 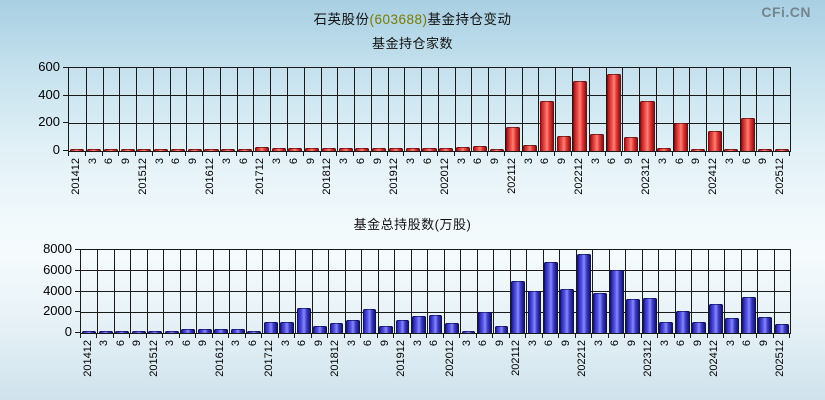 I want to click on y-axis-label: 0, so click(x=56, y=149).